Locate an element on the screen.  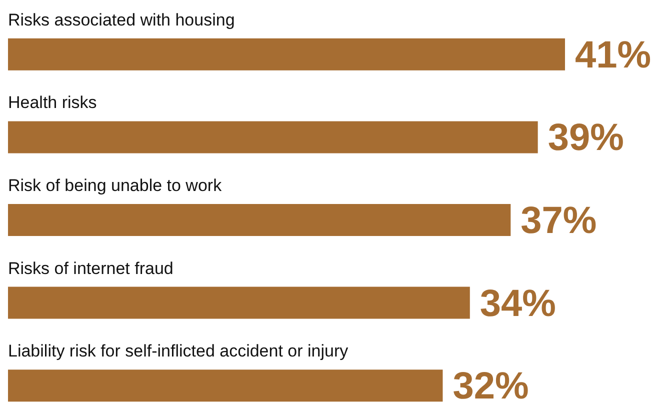
data-label: 34% is located at coordinates (518, 303).